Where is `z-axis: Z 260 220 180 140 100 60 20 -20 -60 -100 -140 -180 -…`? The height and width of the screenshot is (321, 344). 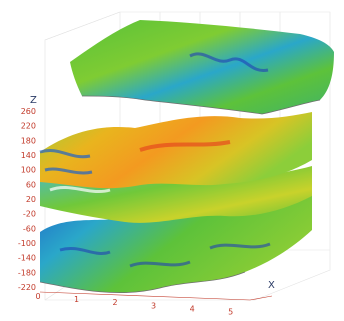
z-axis: Z 260 220 180 140 100 60 20 -20 -60 -100 -140 -180 -… is located at coordinates (27, 193).